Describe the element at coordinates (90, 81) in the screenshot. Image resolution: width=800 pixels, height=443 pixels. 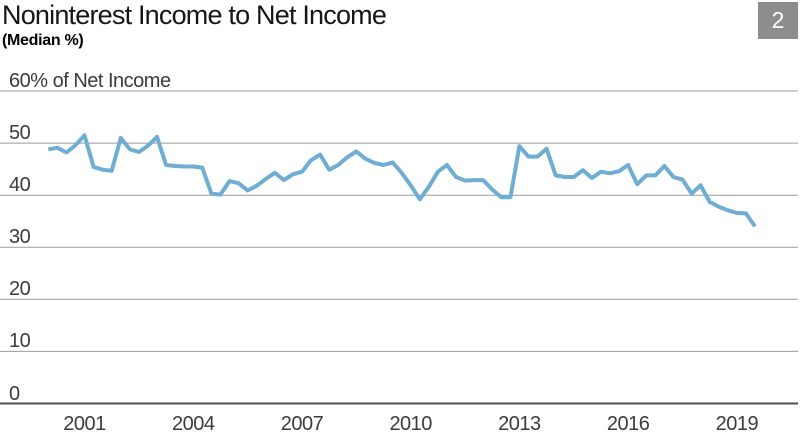
I see `top-axis-label: 60% of Net Income` at that location.